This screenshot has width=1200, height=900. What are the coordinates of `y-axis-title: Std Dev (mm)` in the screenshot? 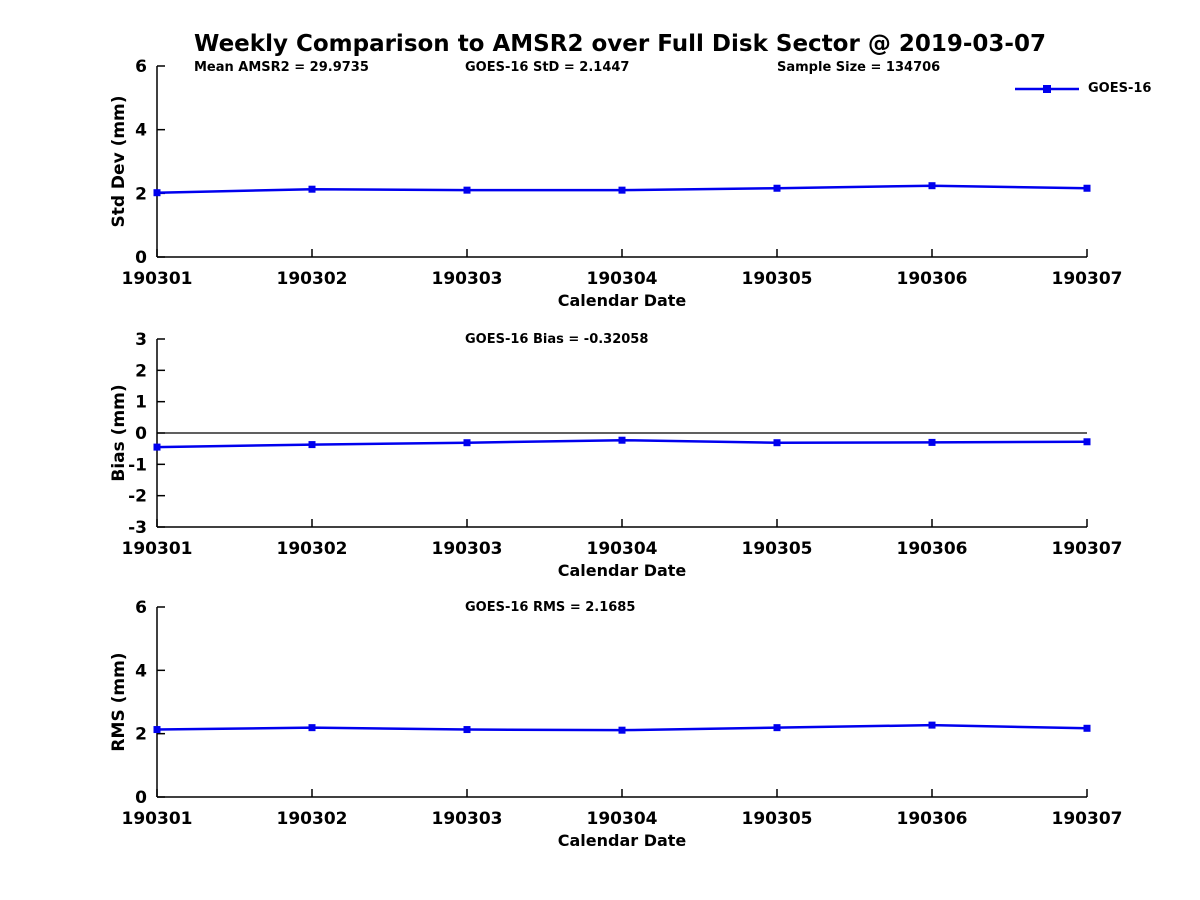 It's located at (119, 161).